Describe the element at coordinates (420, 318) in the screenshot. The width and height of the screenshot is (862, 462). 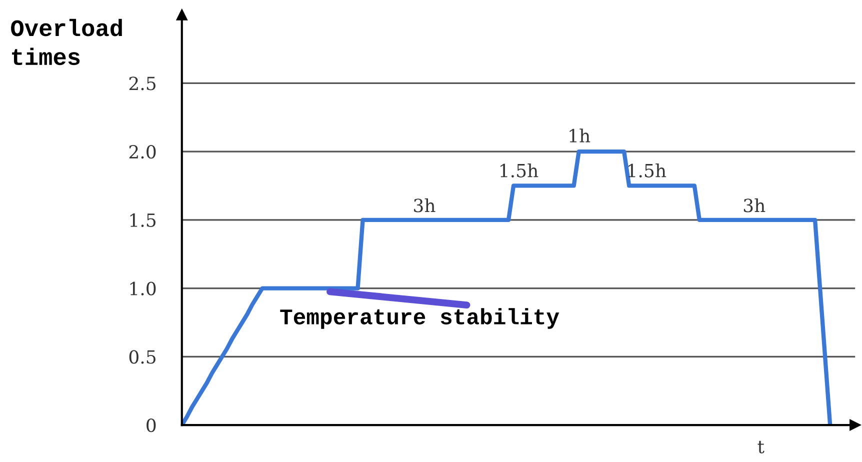
I see `annotation: Temperature stability` at that location.